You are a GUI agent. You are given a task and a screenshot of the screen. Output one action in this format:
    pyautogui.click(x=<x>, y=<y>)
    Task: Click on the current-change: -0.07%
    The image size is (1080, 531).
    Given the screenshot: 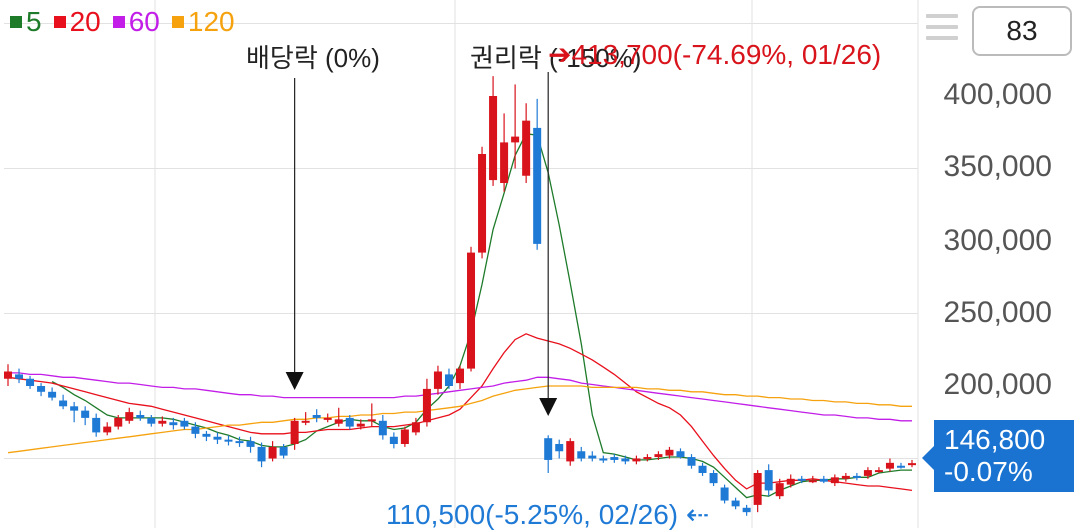 What is the action you would take?
    pyautogui.click(x=988, y=471)
    